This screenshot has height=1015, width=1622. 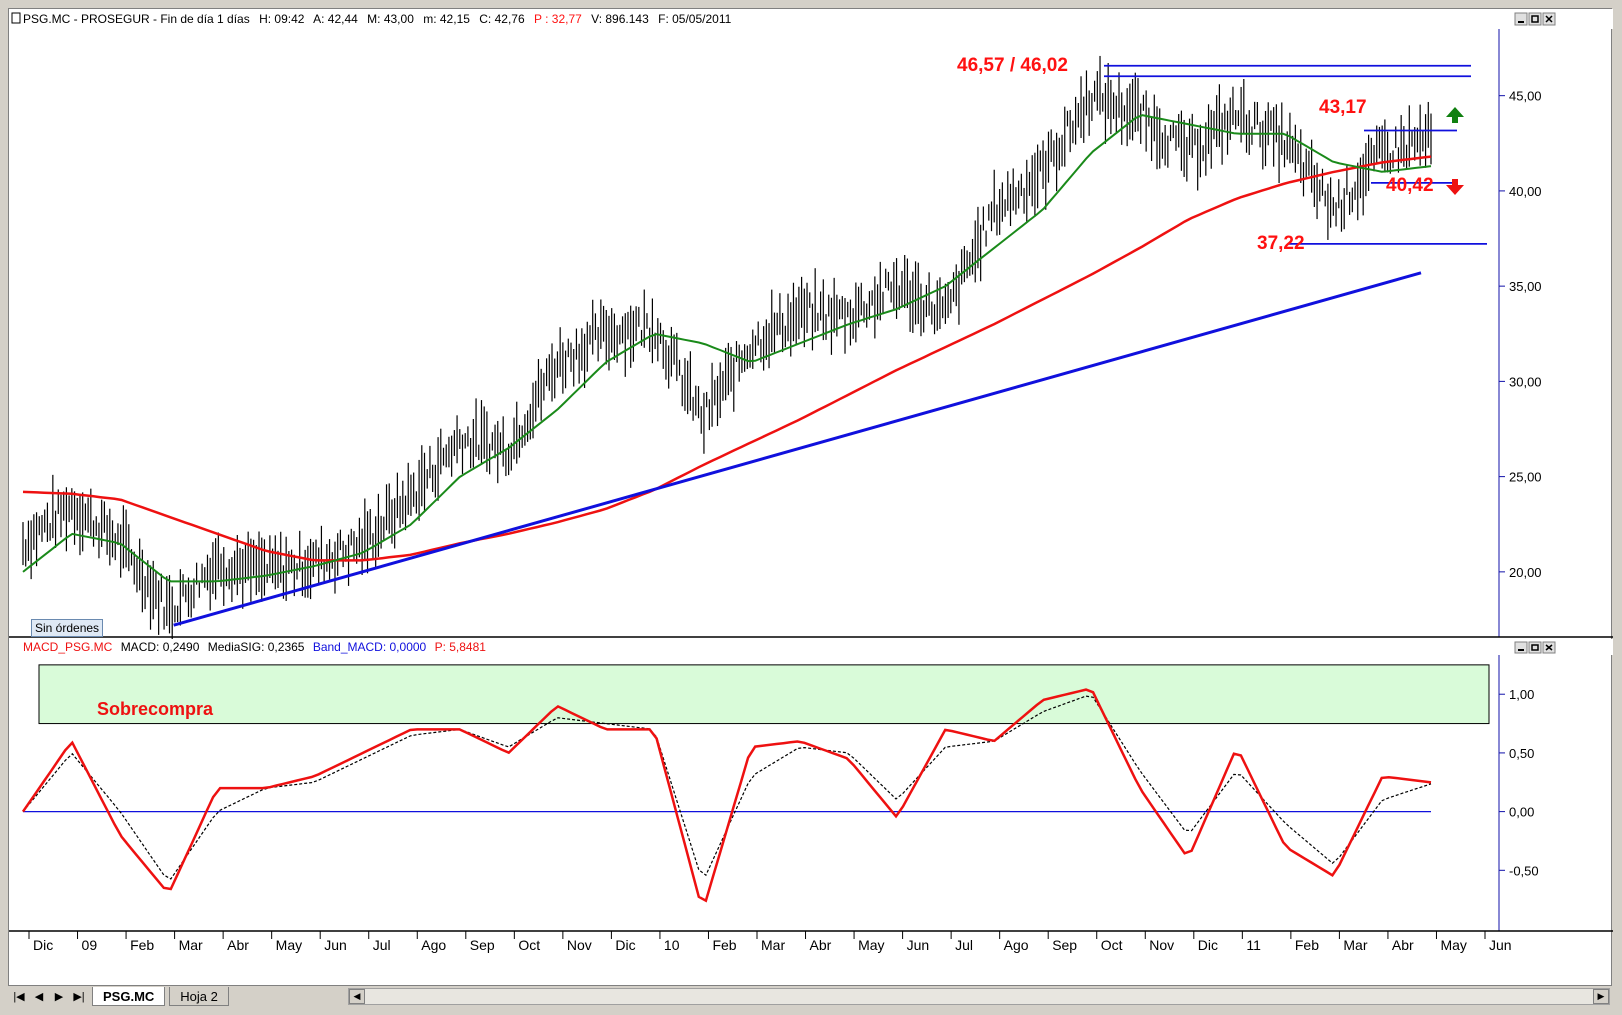 What do you see at coordinates (1519, 782) in the screenshot?
I see `macd-y-axis: 1,00 0,50 0,00 -0,50` at bounding box center [1519, 782].